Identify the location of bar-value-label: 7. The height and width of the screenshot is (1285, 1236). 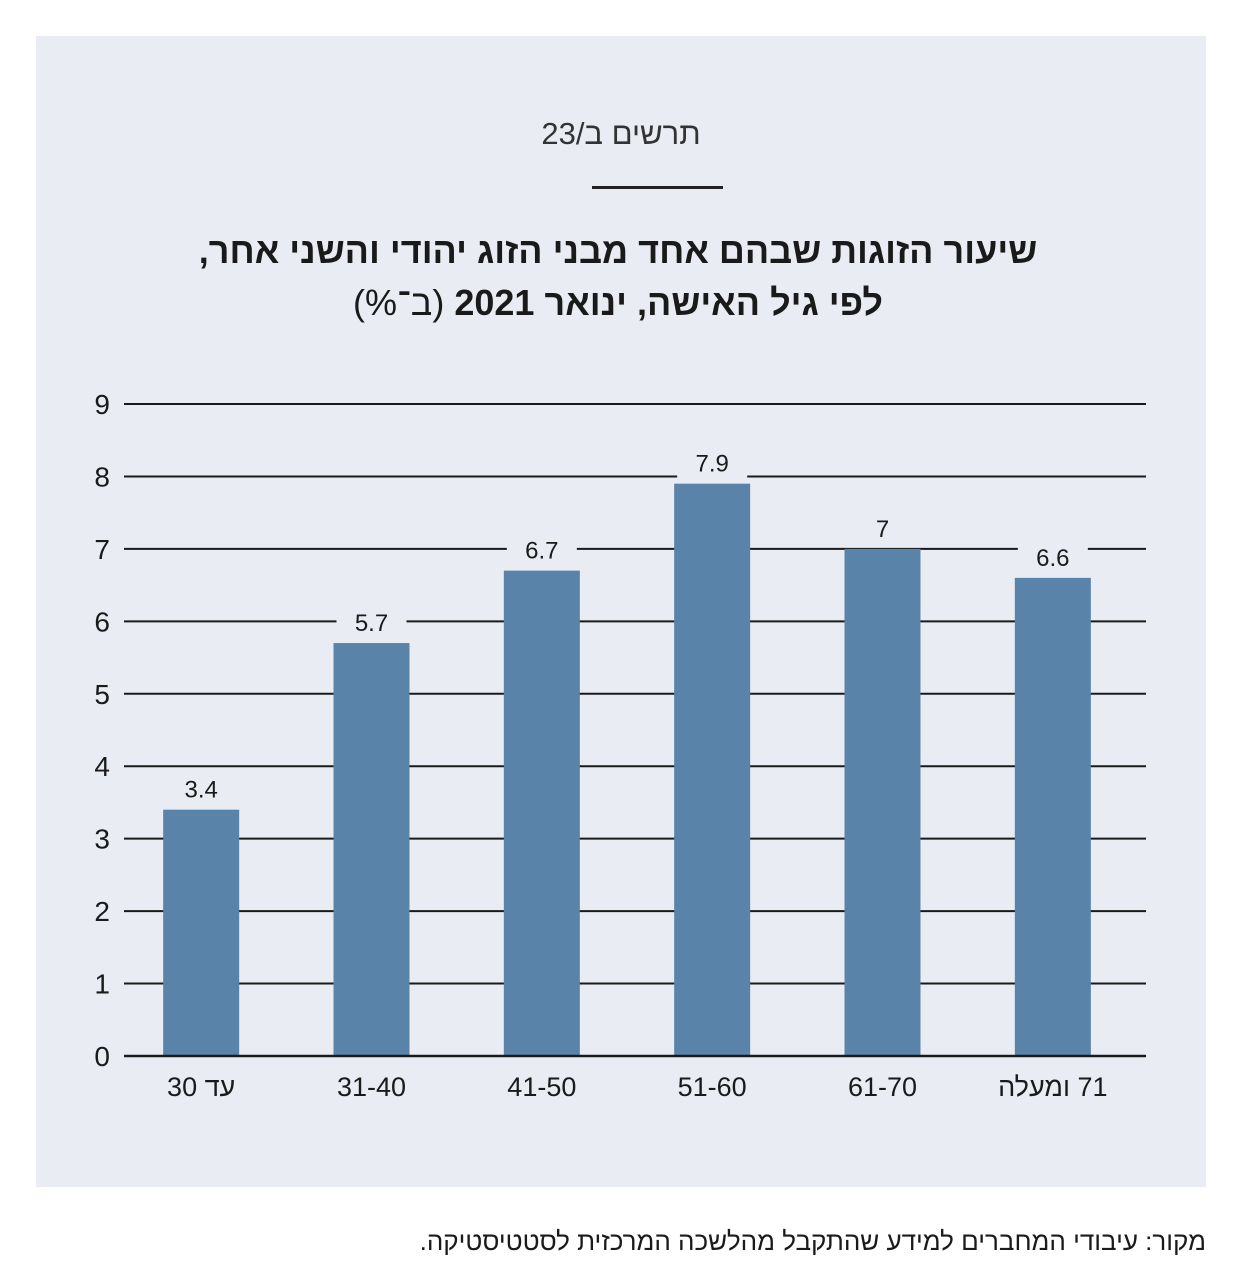
(882, 529).